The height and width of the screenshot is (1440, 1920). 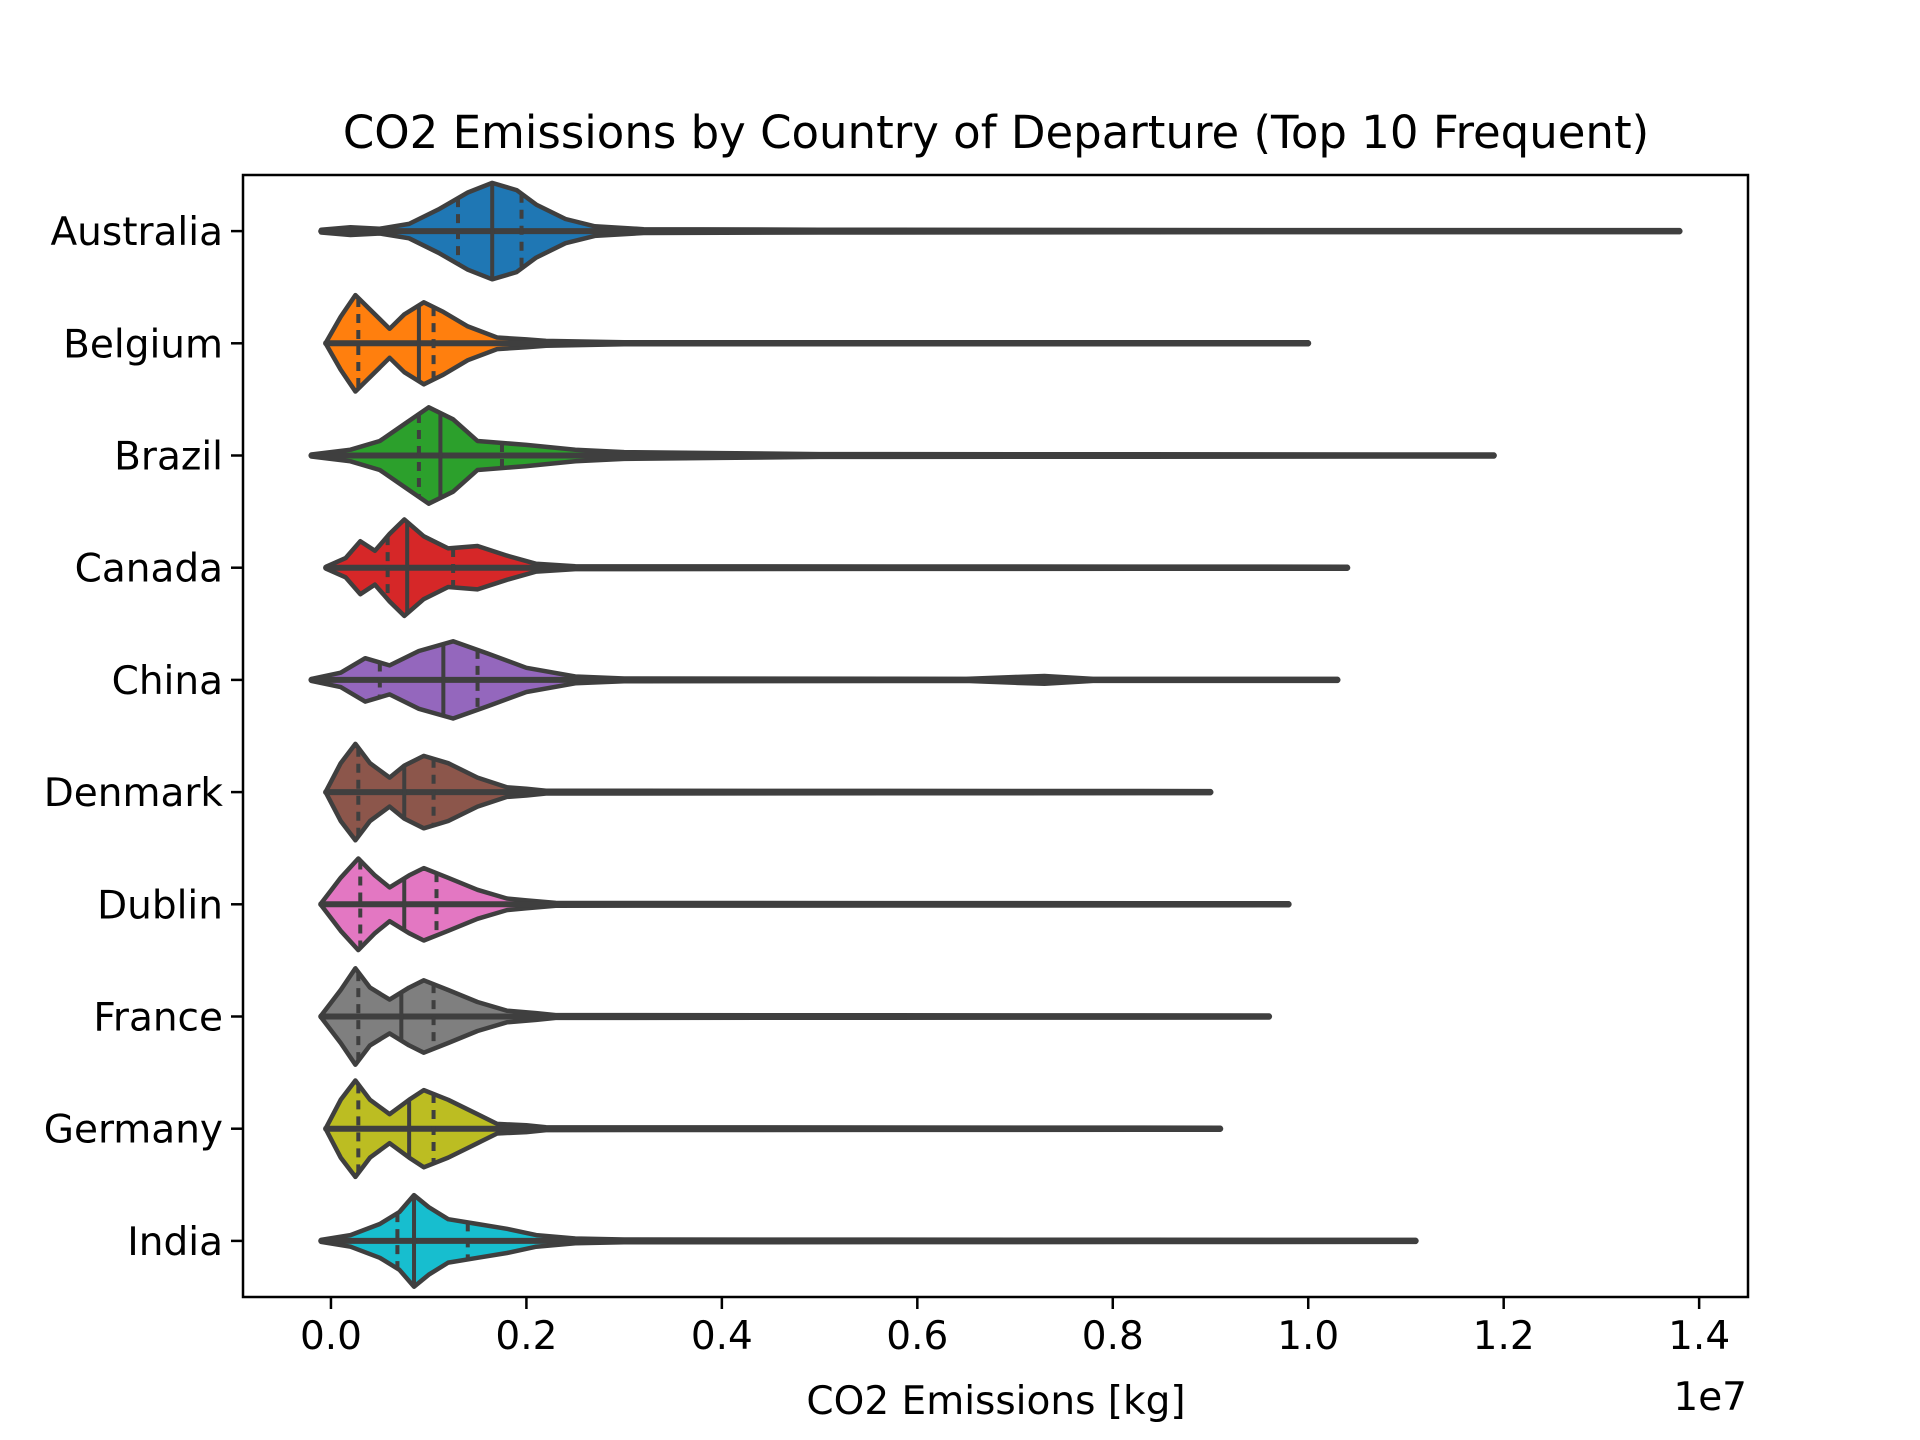 What do you see at coordinates (722, 1336) in the screenshot?
I see `x-tick-label-2: 0.4` at bounding box center [722, 1336].